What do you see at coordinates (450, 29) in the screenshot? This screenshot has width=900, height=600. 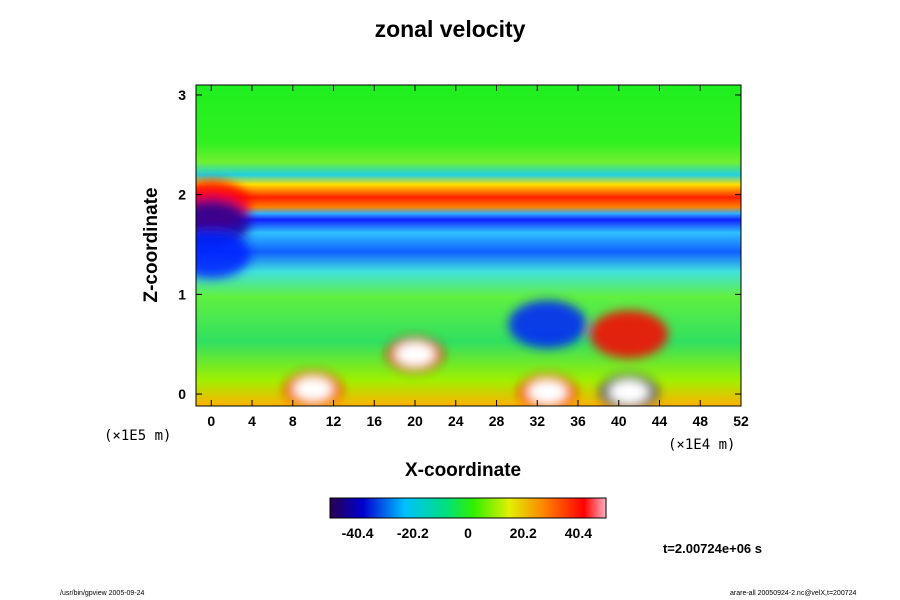 I see `chart-title: zonal velocity` at bounding box center [450, 29].